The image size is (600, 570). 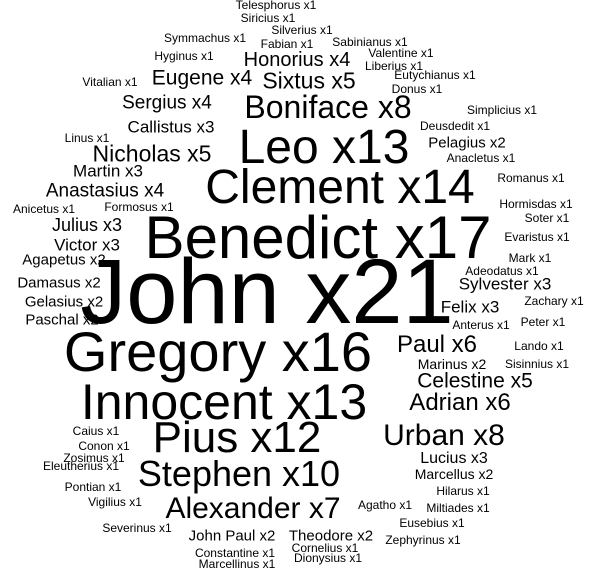 What do you see at coordinates (318, 237) in the screenshot?
I see `cloud-word: Benedict x17` at bounding box center [318, 237].